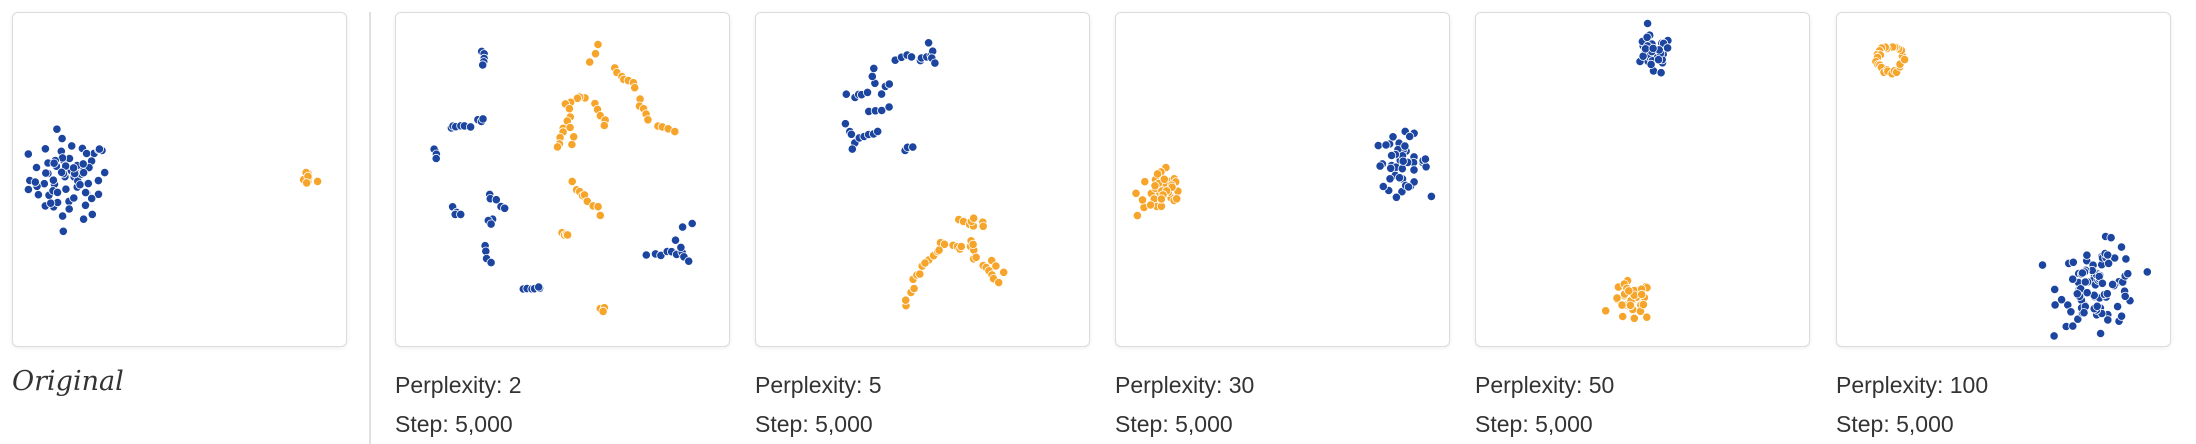 The image size is (2196, 444). Describe the element at coordinates (562, 179) in the screenshot. I see `perplexity-2-panel` at that location.